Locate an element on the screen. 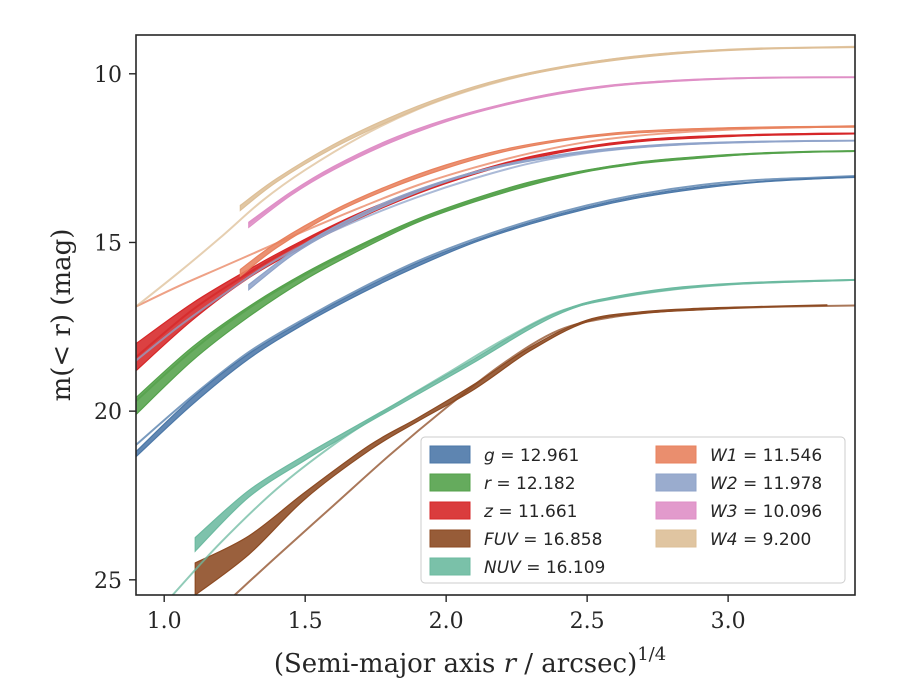  legend-entry-w4: W4 = 9.200 is located at coordinates (733, 539).